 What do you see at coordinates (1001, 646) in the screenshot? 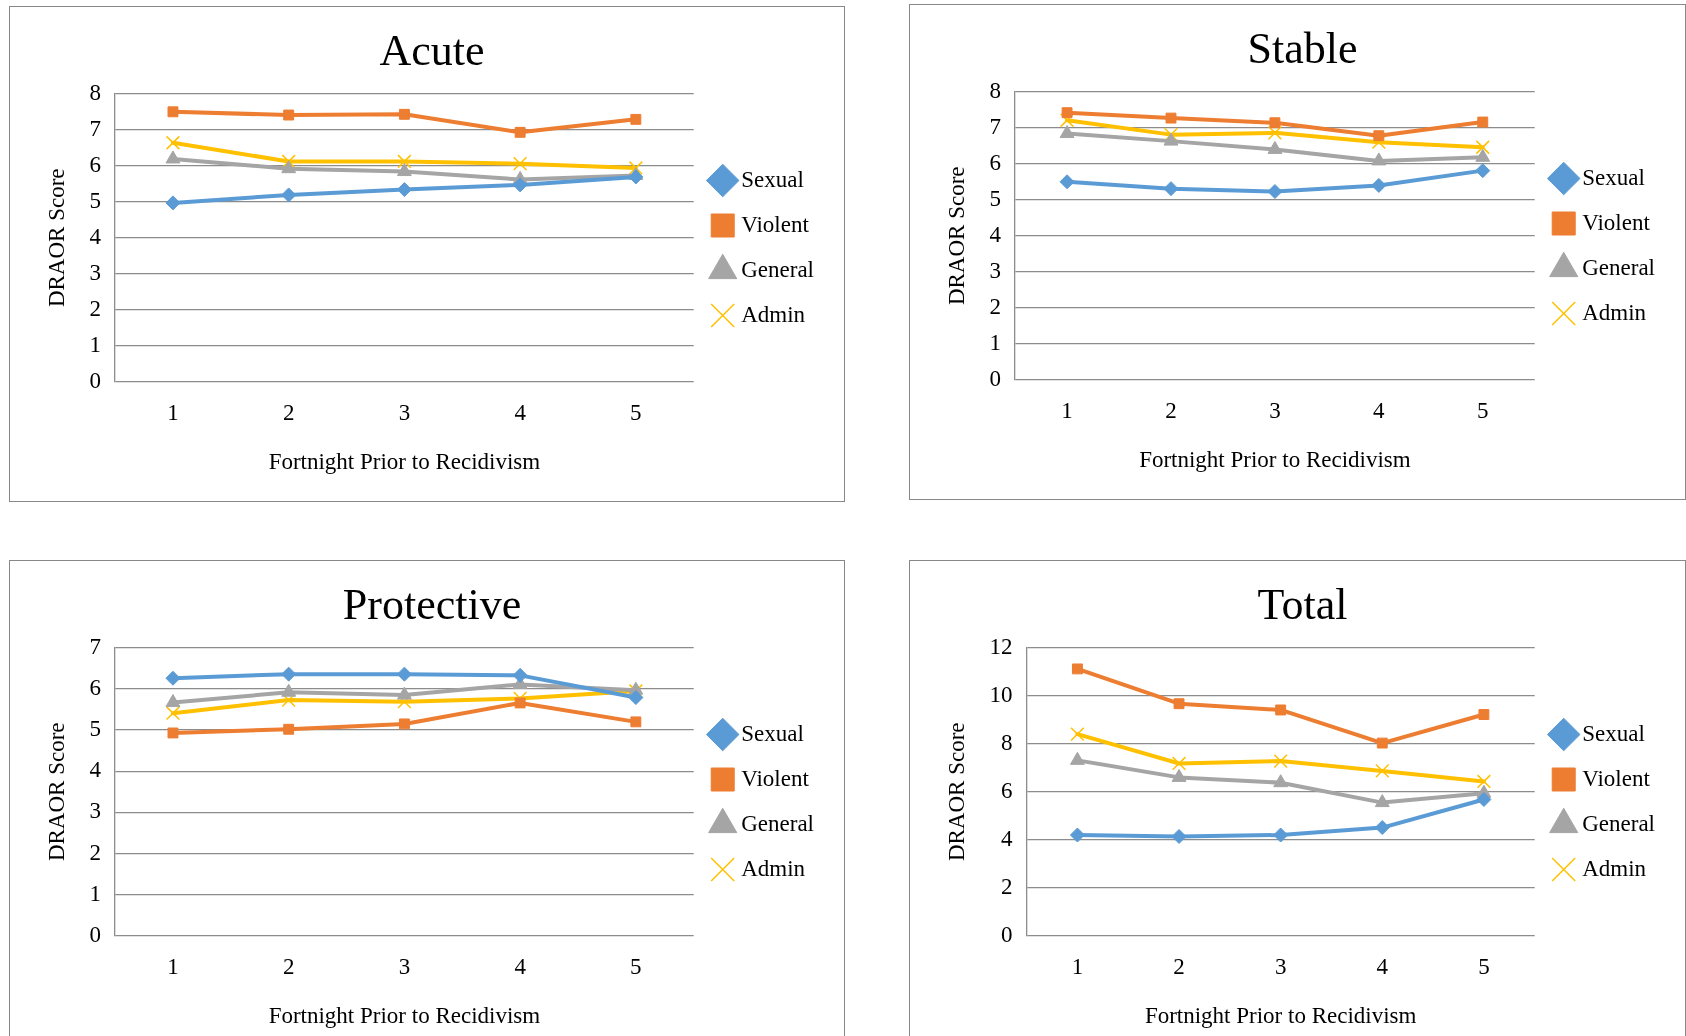
I see `y-tick-label: 12` at bounding box center [1001, 646].